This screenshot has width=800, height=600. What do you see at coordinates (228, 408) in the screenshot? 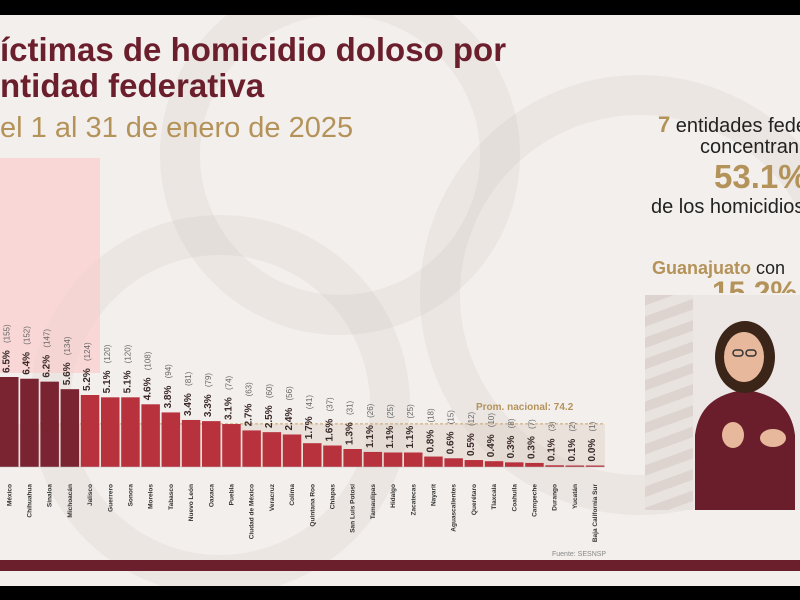
I see `bar-percent-label: 3.1%` at bounding box center [228, 408].